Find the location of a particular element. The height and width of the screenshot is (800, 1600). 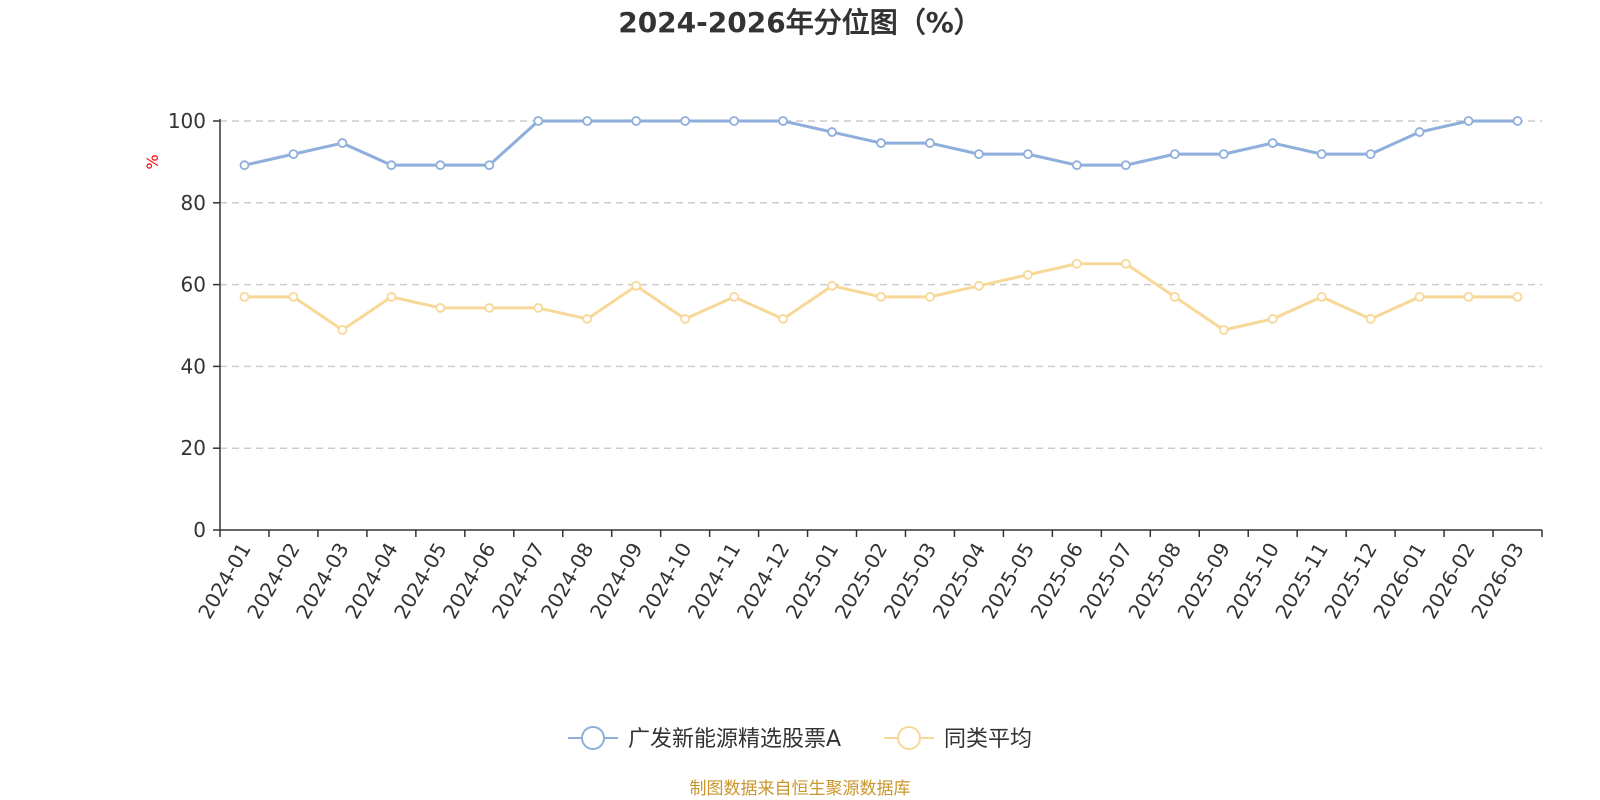

legend: 广发新能源精选股票A 同类平均 is located at coordinates (800, 739).